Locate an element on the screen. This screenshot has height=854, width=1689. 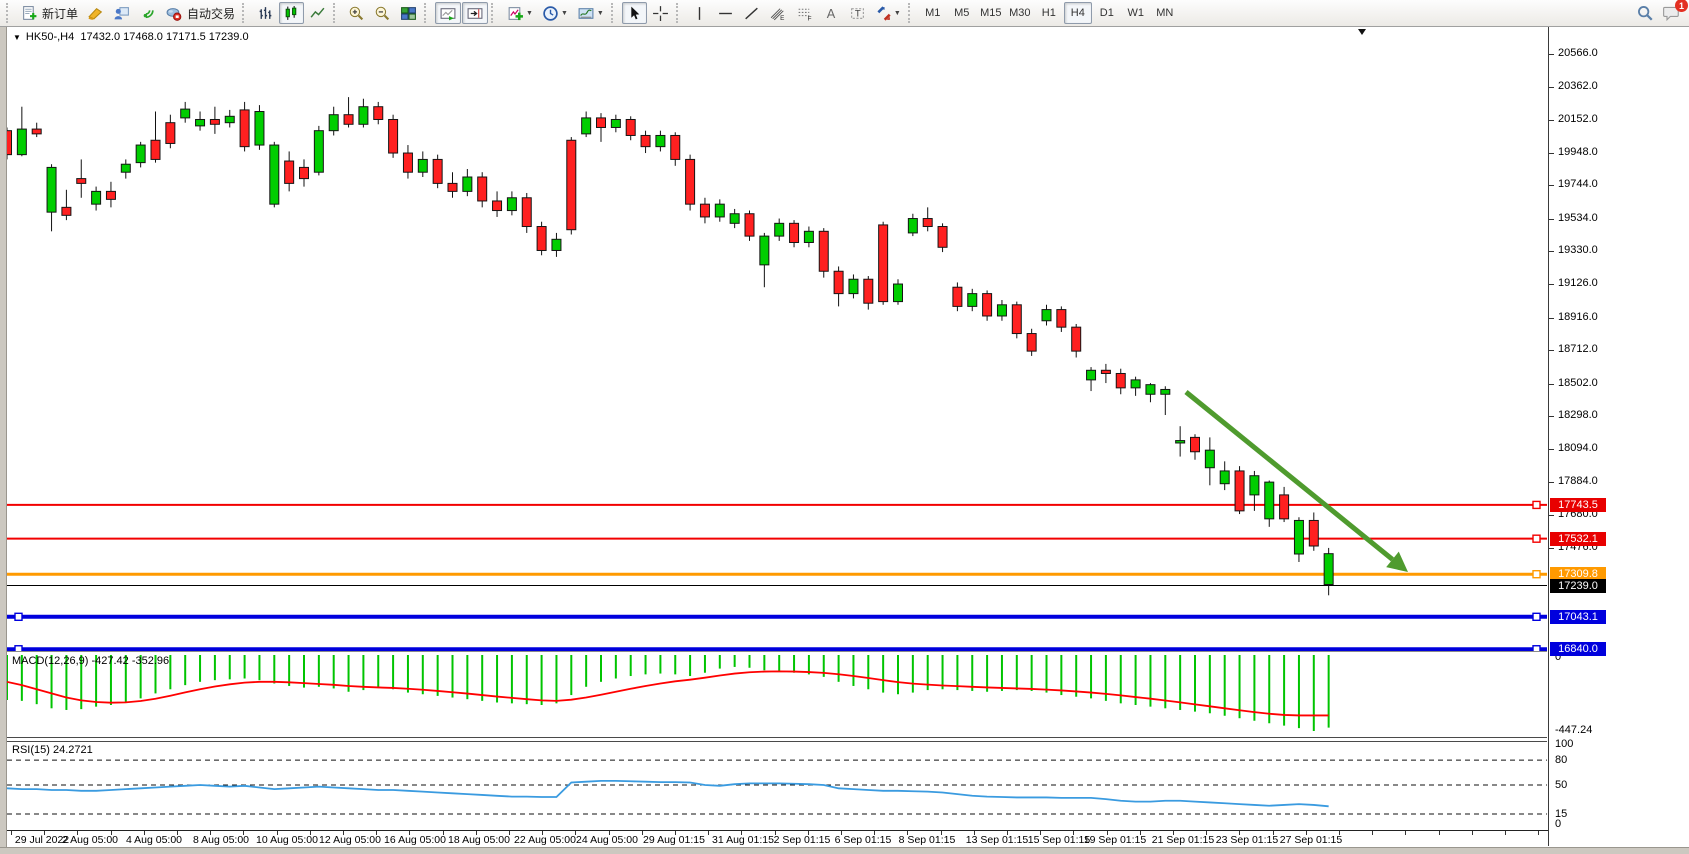
svg-text: E is located at coordinates (782, 17).